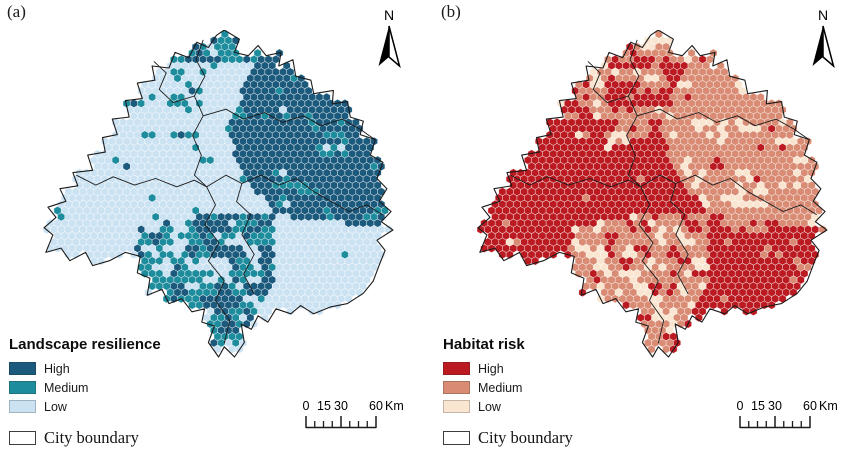 The width and height of the screenshot is (867, 453). Describe the element at coordinates (456, 387) in the screenshot. I see `legend-b-swatch-medium` at that location.